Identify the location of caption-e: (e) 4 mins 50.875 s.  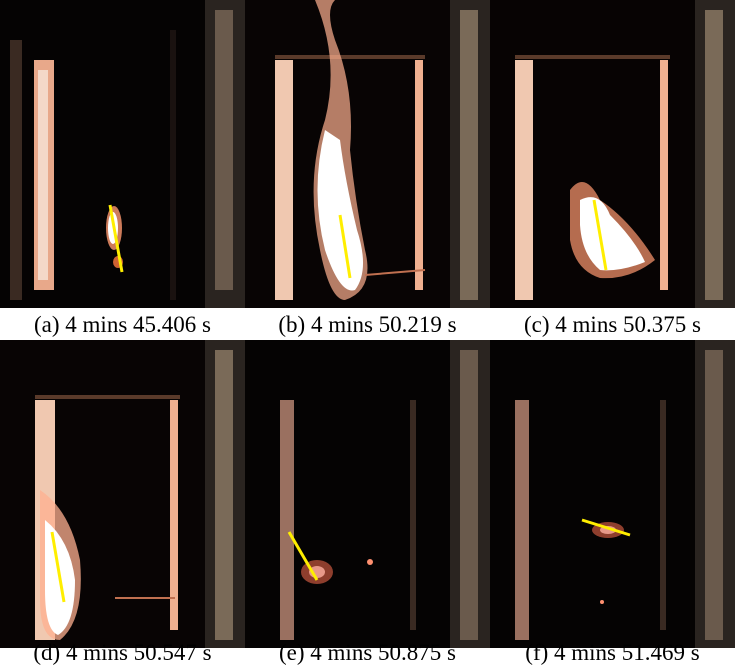
(367, 652).